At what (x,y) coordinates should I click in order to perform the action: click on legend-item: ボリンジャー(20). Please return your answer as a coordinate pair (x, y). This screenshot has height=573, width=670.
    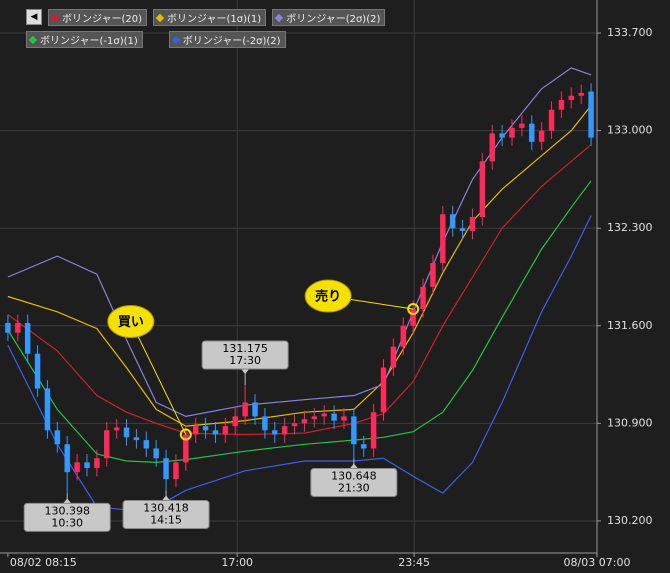
    Looking at the image, I should click on (98, 17).